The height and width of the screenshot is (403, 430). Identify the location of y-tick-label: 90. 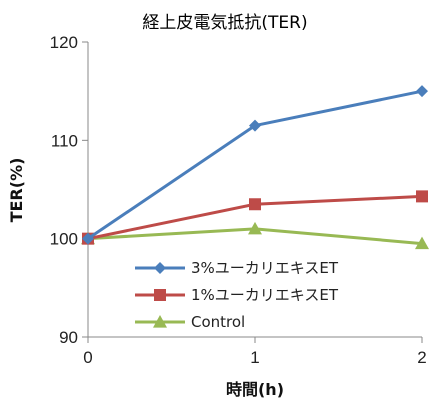
(68, 337).